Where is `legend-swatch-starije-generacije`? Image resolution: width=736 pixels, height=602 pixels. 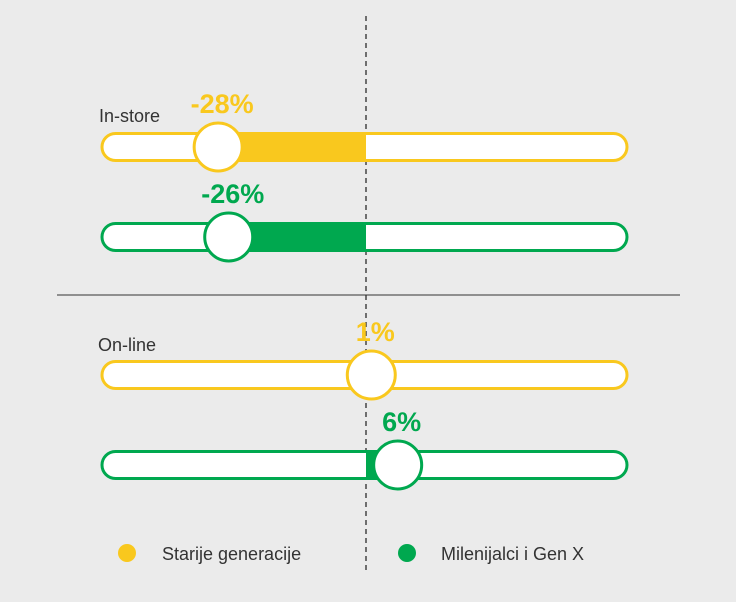
legend-swatch-starije-generacije is located at coordinates (127, 553).